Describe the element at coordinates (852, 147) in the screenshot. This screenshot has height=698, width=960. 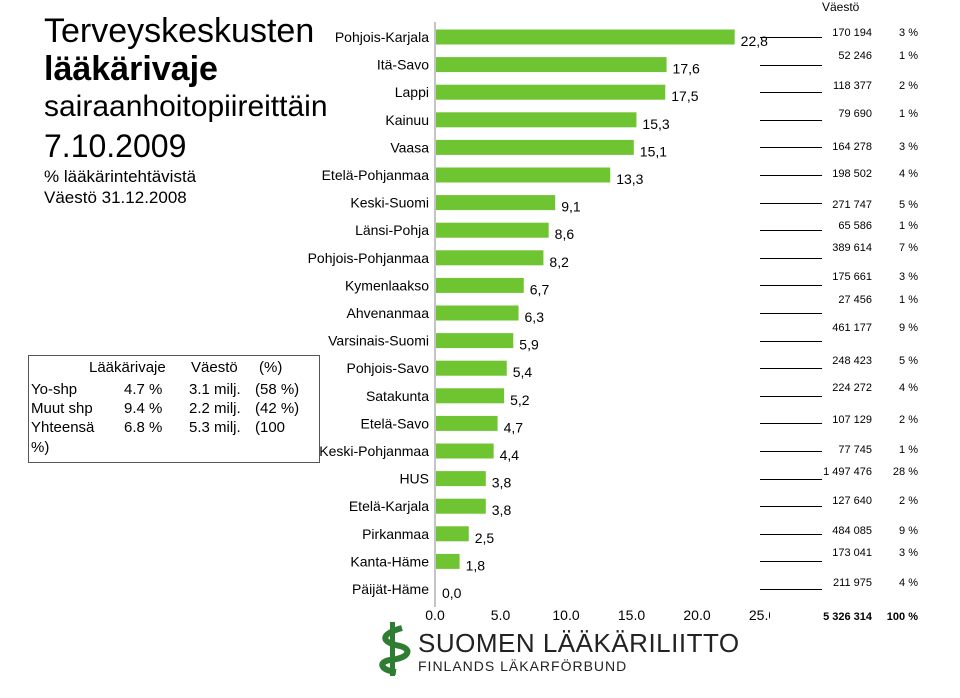
I see `population-value: 164 278` at that location.